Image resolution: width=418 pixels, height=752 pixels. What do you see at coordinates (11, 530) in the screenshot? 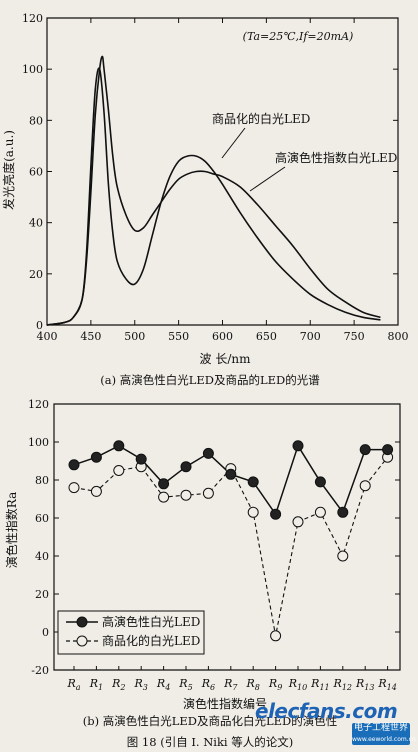
I see `cri-y-axis-label: 演色性指数Ra` at bounding box center [11, 530].